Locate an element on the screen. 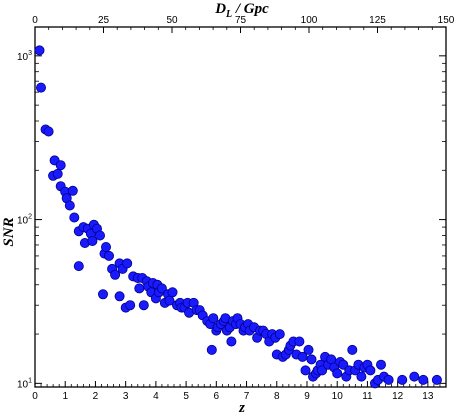 The height and width of the screenshot is (415, 457). x-tick-label: 9 is located at coordinates (307, 396).